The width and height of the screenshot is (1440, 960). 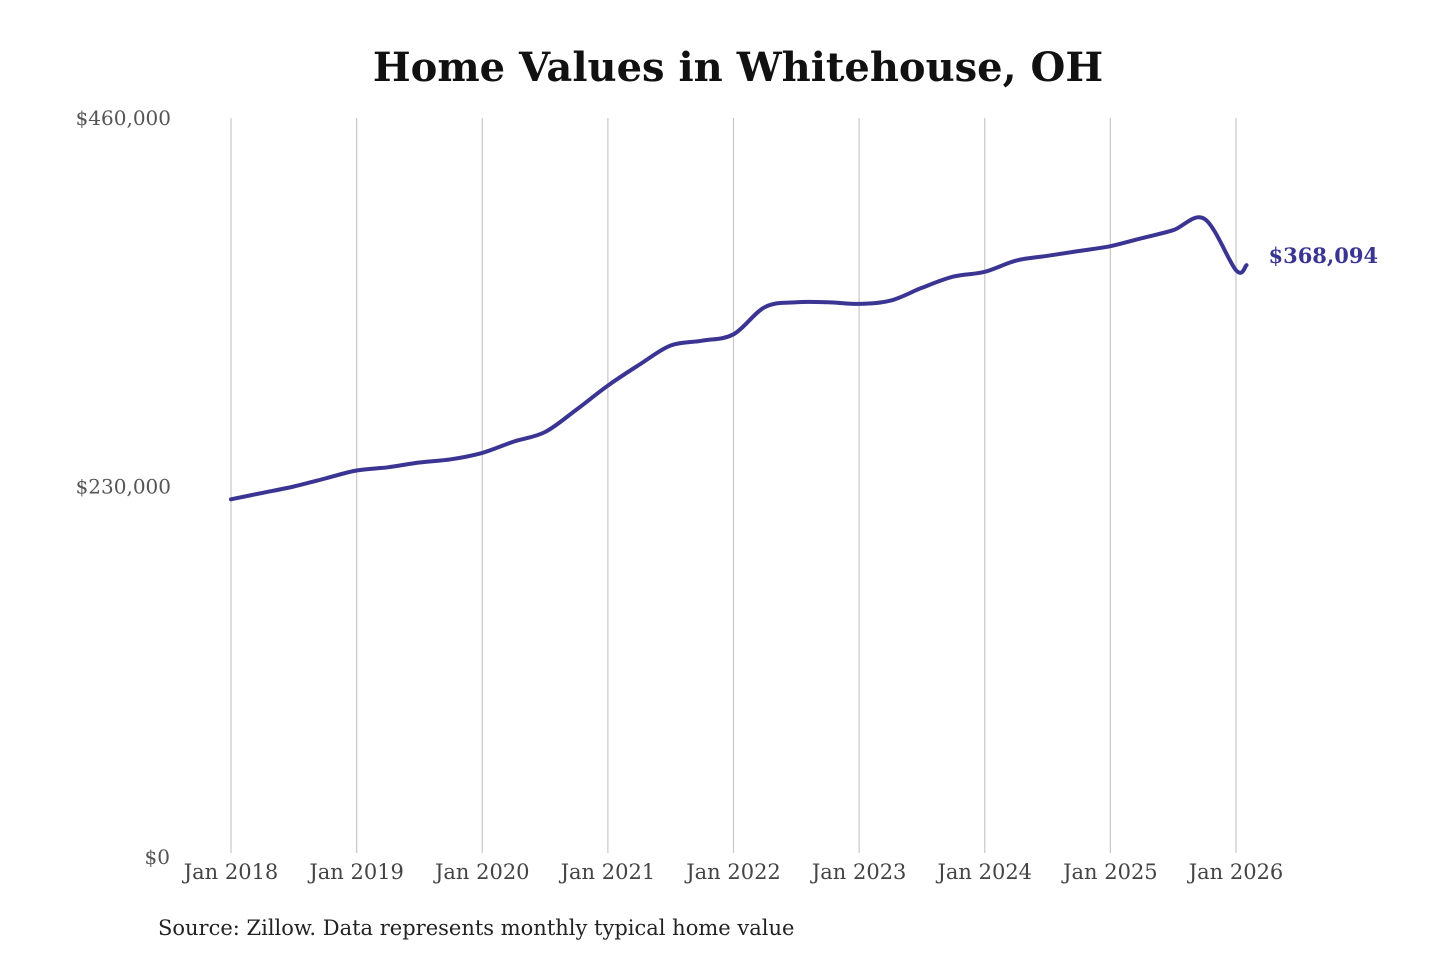 I want to click on y-tick-label: $230,000, so click(x=123, y=487).